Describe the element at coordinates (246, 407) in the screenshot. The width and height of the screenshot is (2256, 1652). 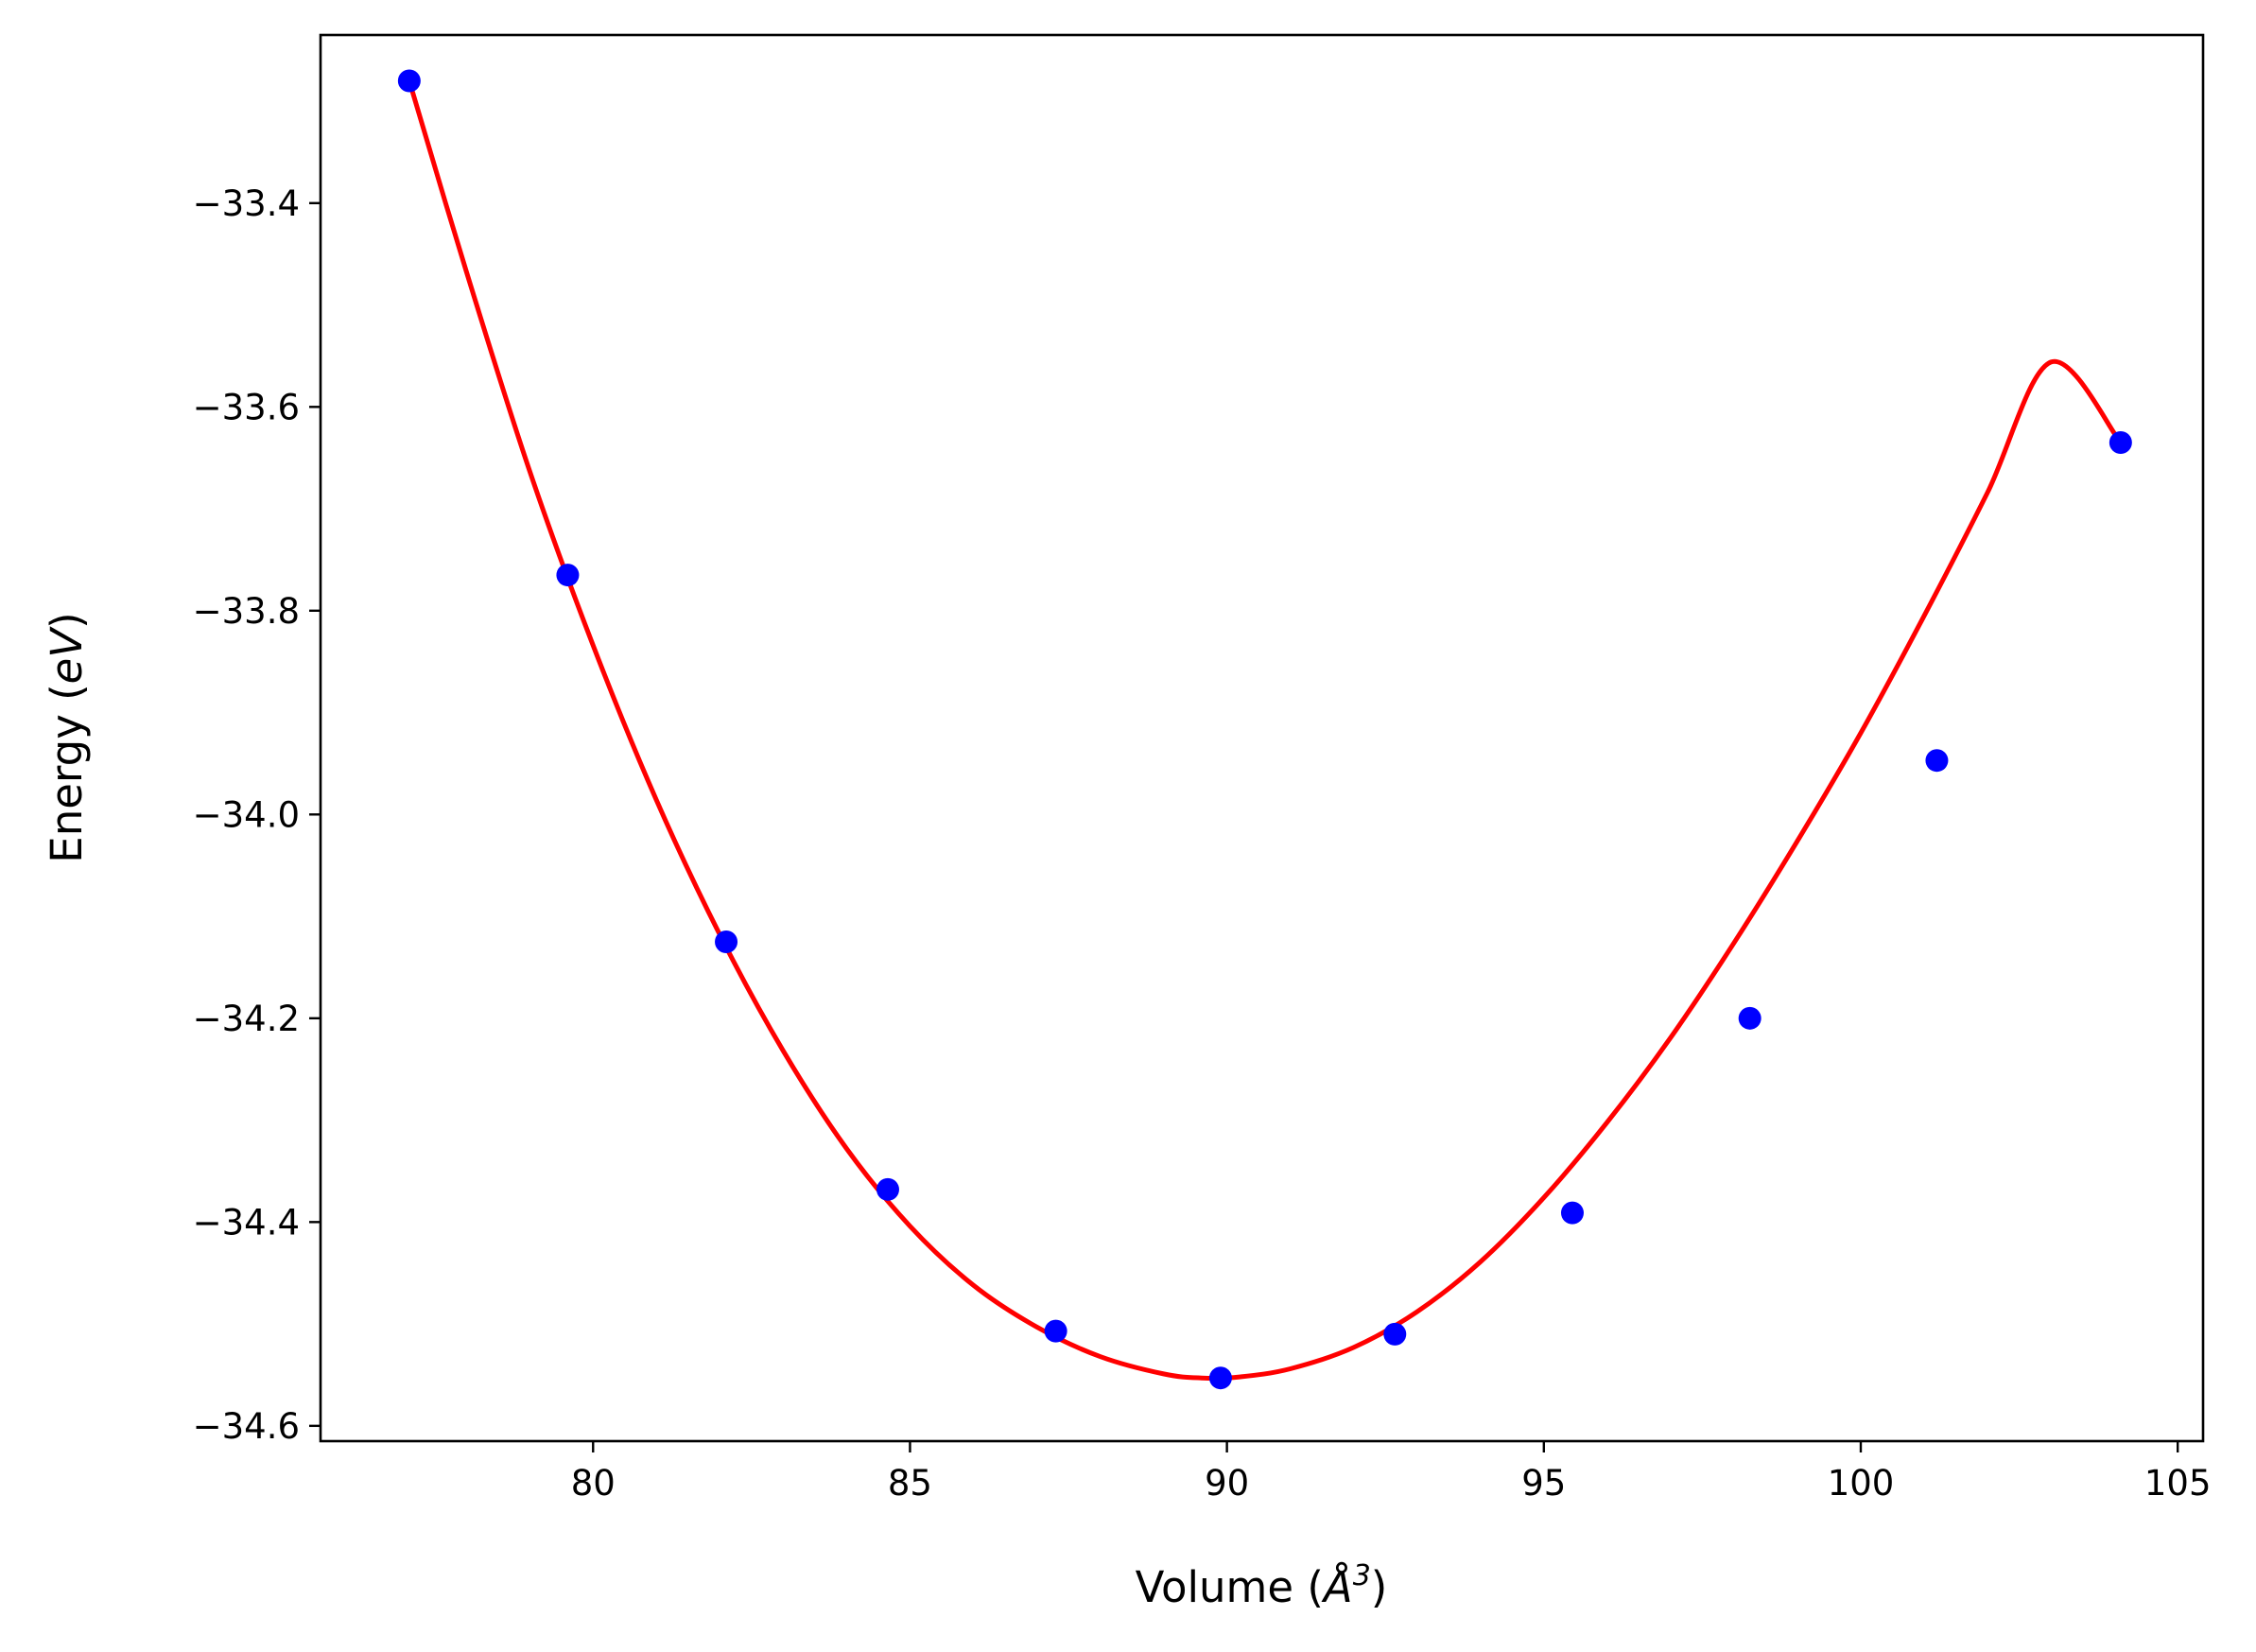
I see `y-tick-label: −33.6` at that location.